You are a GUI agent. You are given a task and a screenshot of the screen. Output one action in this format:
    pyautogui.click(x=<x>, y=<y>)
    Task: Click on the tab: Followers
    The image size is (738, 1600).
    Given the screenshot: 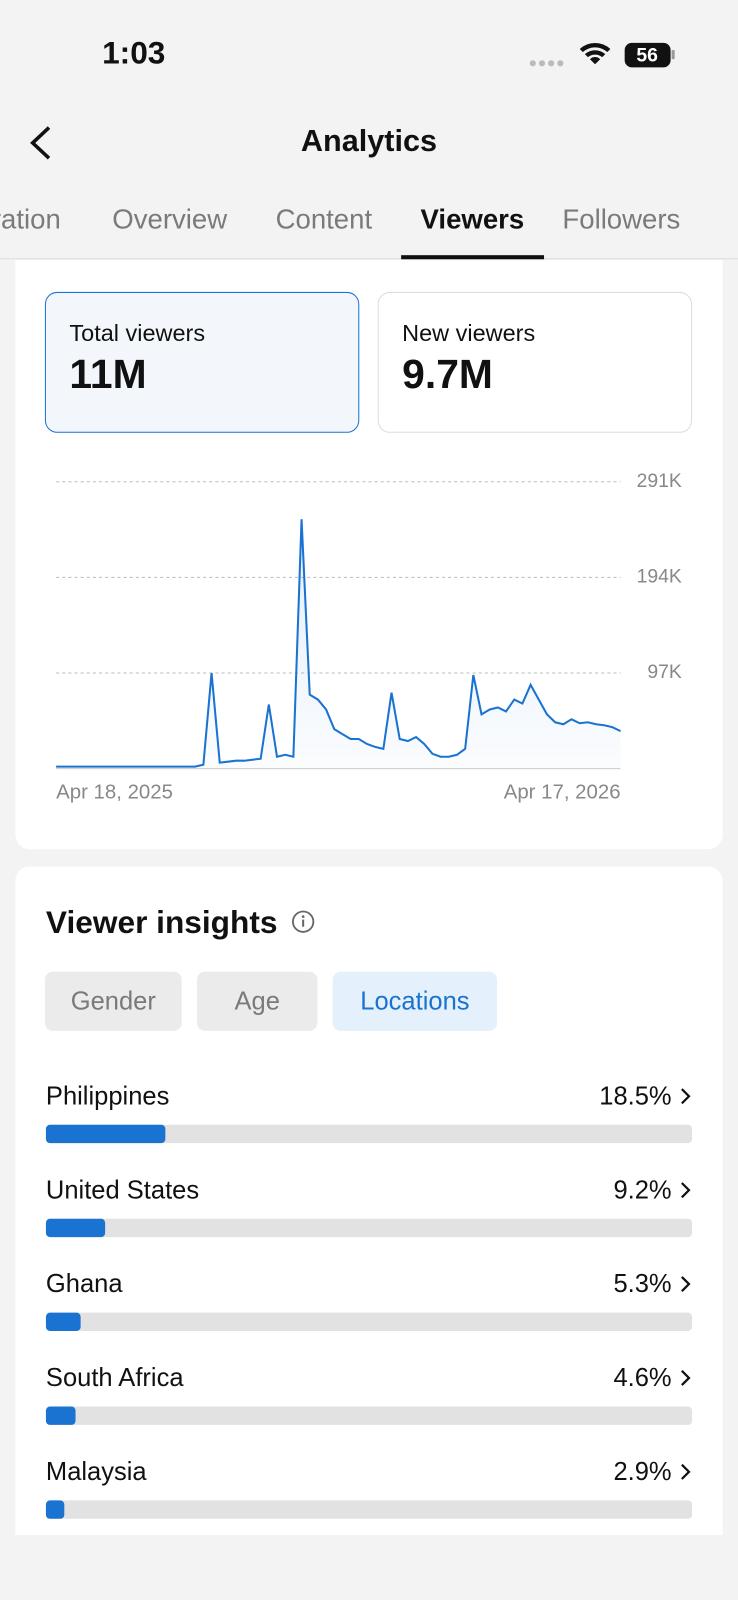 What is the action you would take?
    pyautogui.click(x=621, y=219)
    